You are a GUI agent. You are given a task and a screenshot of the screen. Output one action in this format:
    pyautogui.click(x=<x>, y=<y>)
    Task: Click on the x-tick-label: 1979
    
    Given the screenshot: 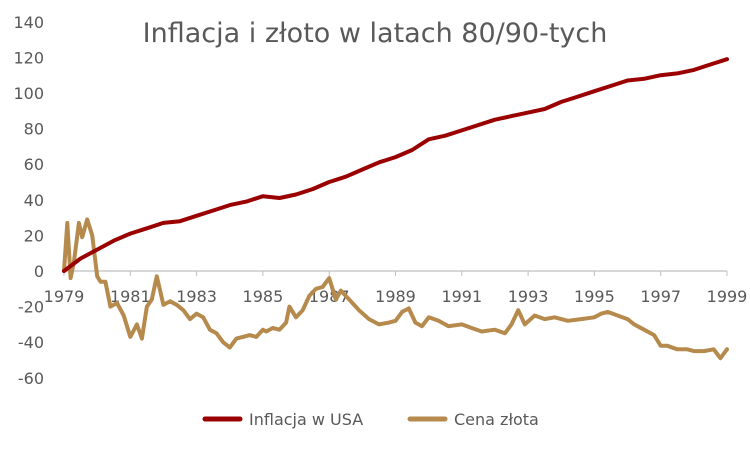 What is the action you would take?
    pyautogui.click(x=64, y=296)
    